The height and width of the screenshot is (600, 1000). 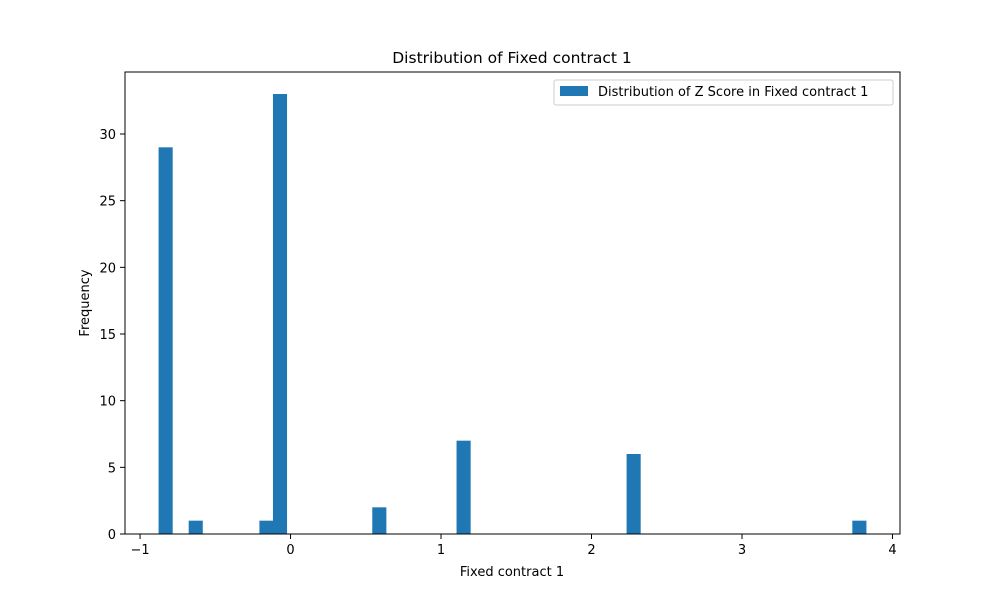 I want to click on x-tick-label: 3, so click(x=742, y=550).